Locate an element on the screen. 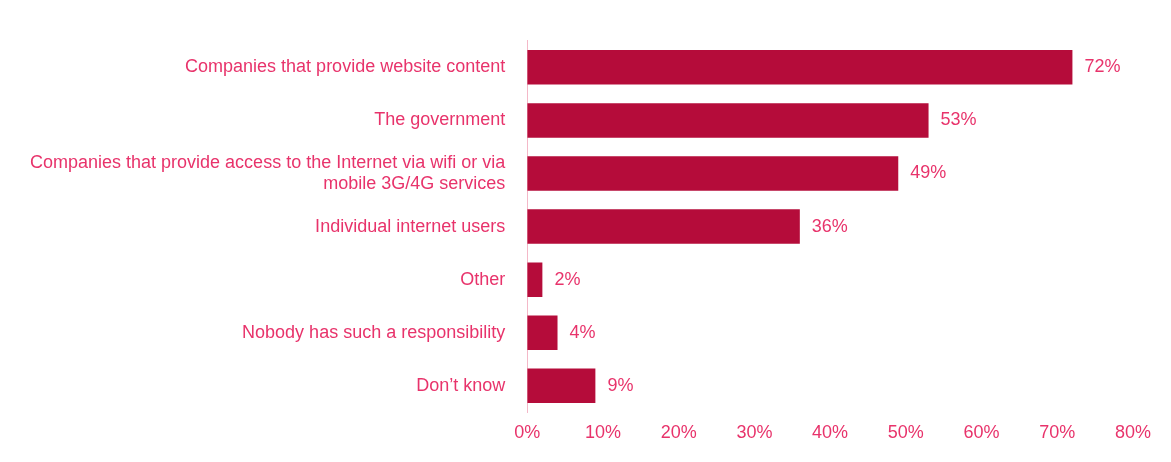 The image size is (1171, 462). data-label: 53% is located at coordinates (958, 119).